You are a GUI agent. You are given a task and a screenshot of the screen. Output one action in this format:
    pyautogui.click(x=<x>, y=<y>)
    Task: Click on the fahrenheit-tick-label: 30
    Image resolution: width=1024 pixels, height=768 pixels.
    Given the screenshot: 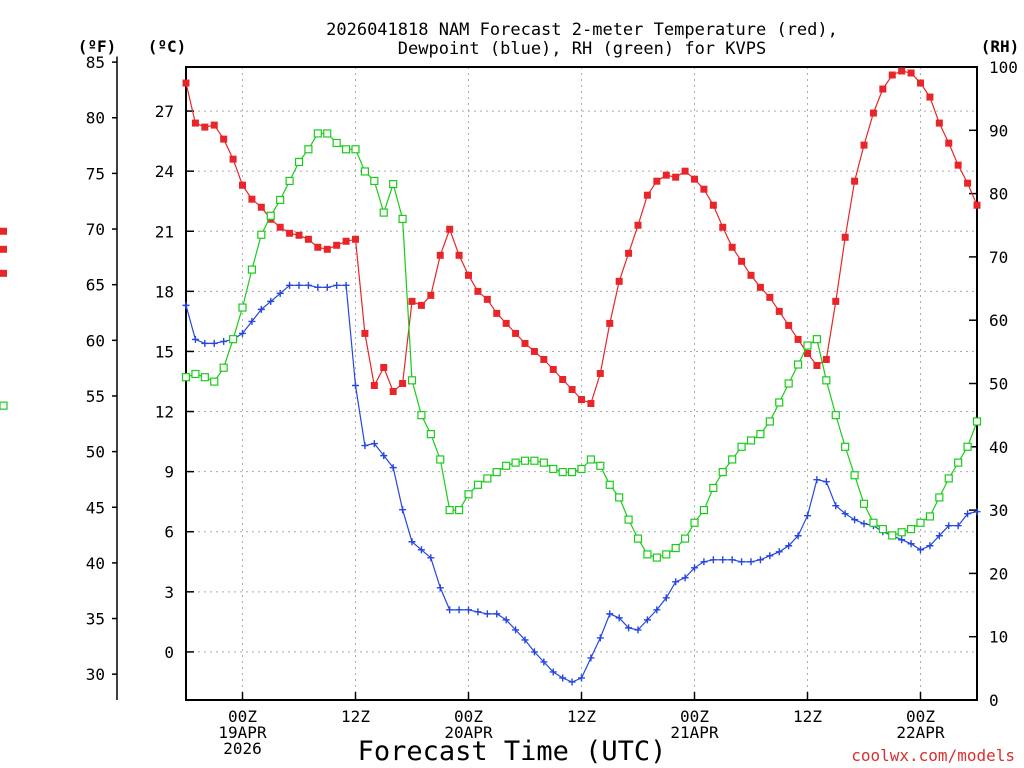 What is the action you would take?
    pyautogui.click(x=95, y=674)
    